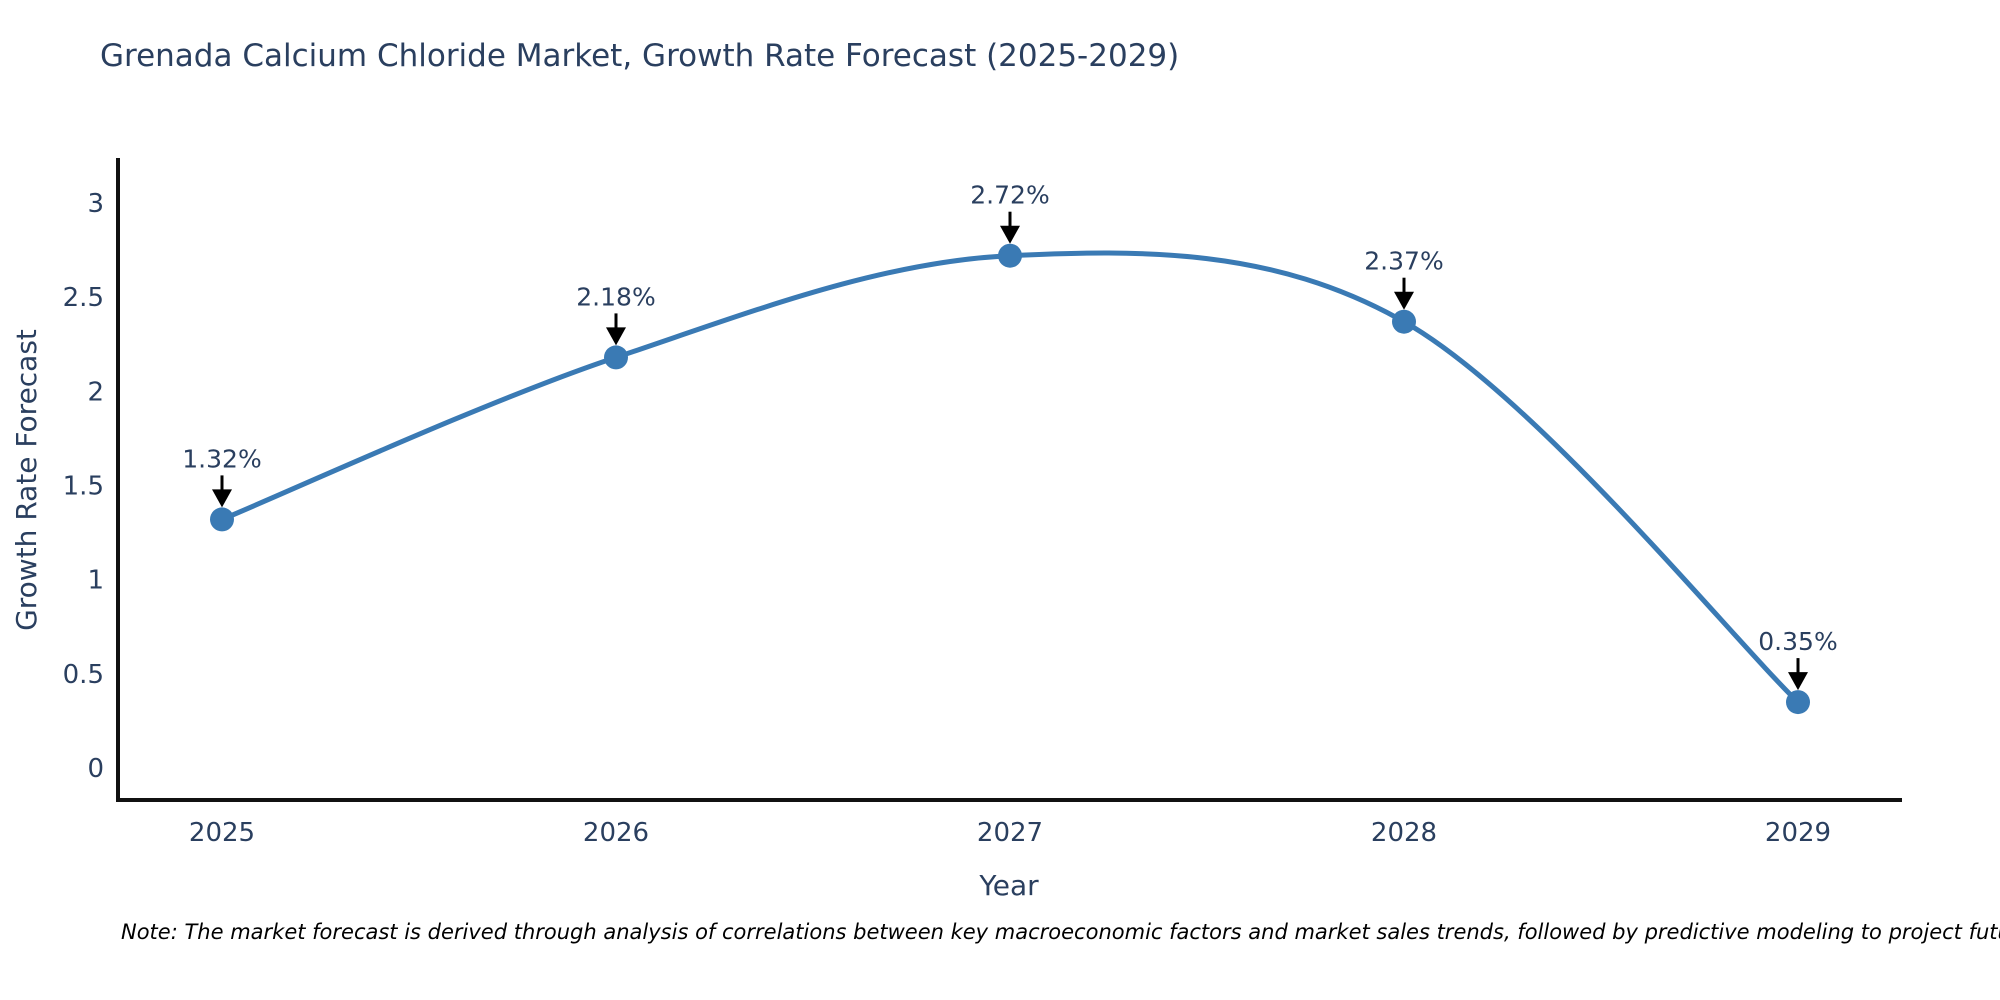 The height and width of the screenshot is (1000, 2000). I want to click on data-point-2026, so click(616, 357).